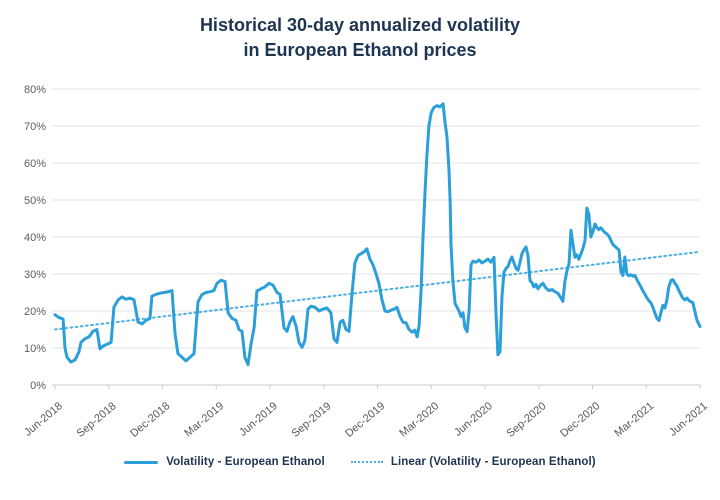 This screenshot has width=720, height=500. What do you see at coordinates (35, 349) in the screenshot?
I see `y-tick-label: 10%` at bounding box center [35, 349].